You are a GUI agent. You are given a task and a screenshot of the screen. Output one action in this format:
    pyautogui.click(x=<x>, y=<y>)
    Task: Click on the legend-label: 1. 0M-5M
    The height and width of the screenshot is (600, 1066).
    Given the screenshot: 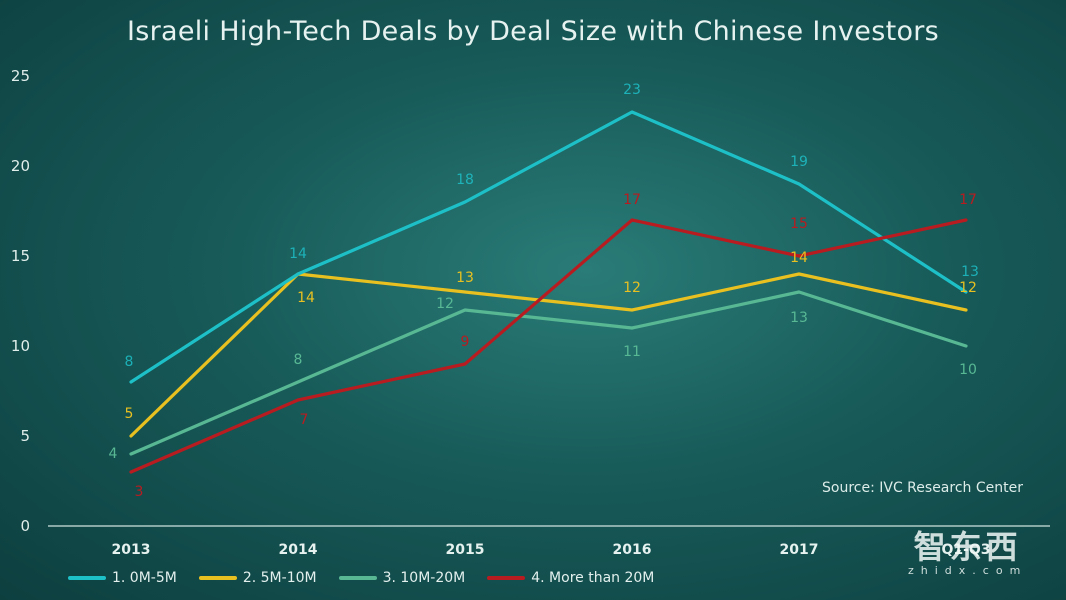 What is the action you would take?
    pyautogui.click(x=144, y=578)
    